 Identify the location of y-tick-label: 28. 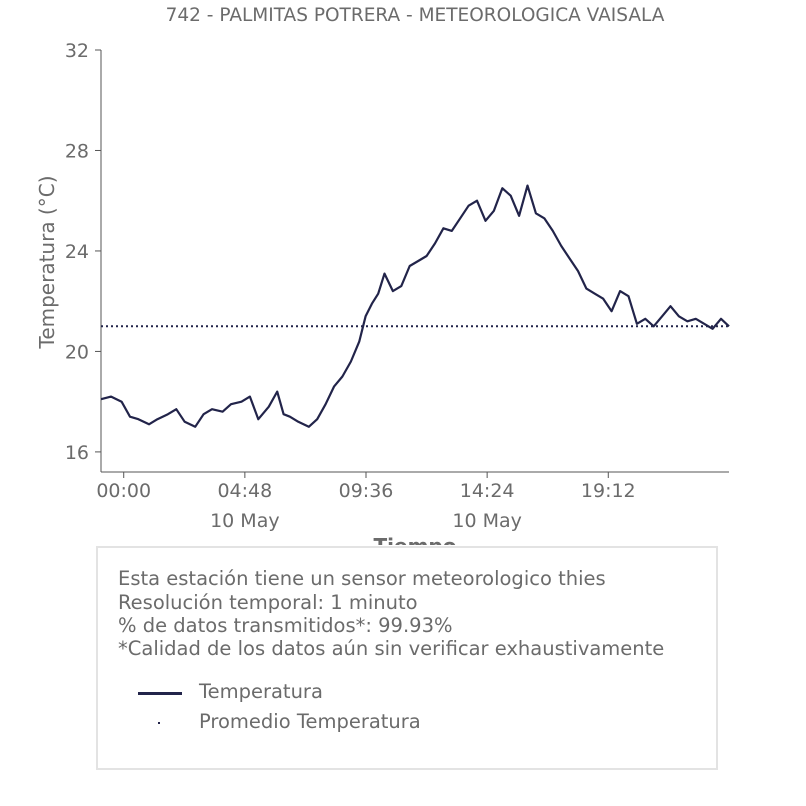
(77, 151).